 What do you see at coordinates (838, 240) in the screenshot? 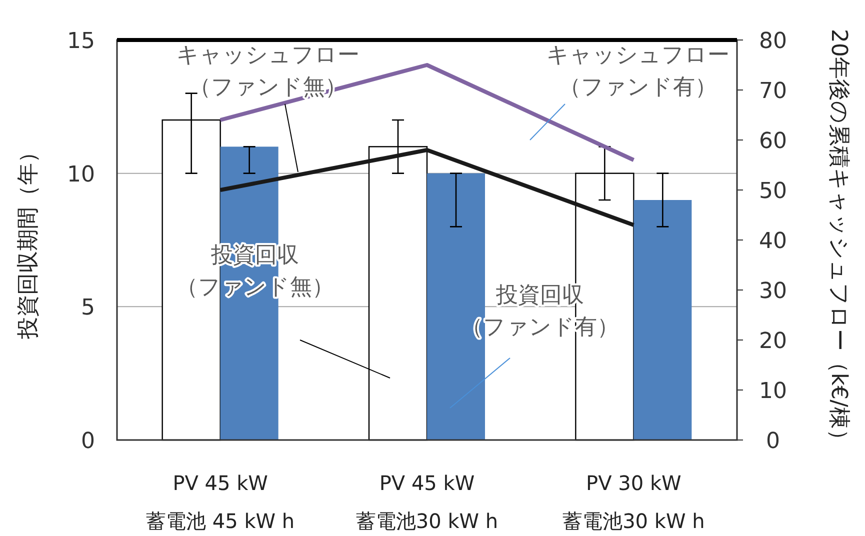
I see `y2-axis-title: 20年後の累積キャッシュフロー（k€/棟）` at bounding box center [838, 240].